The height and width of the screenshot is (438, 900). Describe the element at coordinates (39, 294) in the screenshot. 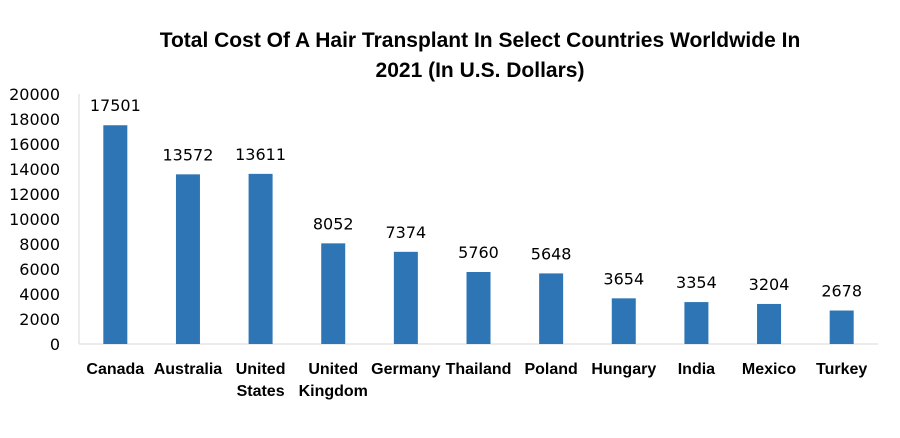

I see `y-tick-label: 4000` at that location.